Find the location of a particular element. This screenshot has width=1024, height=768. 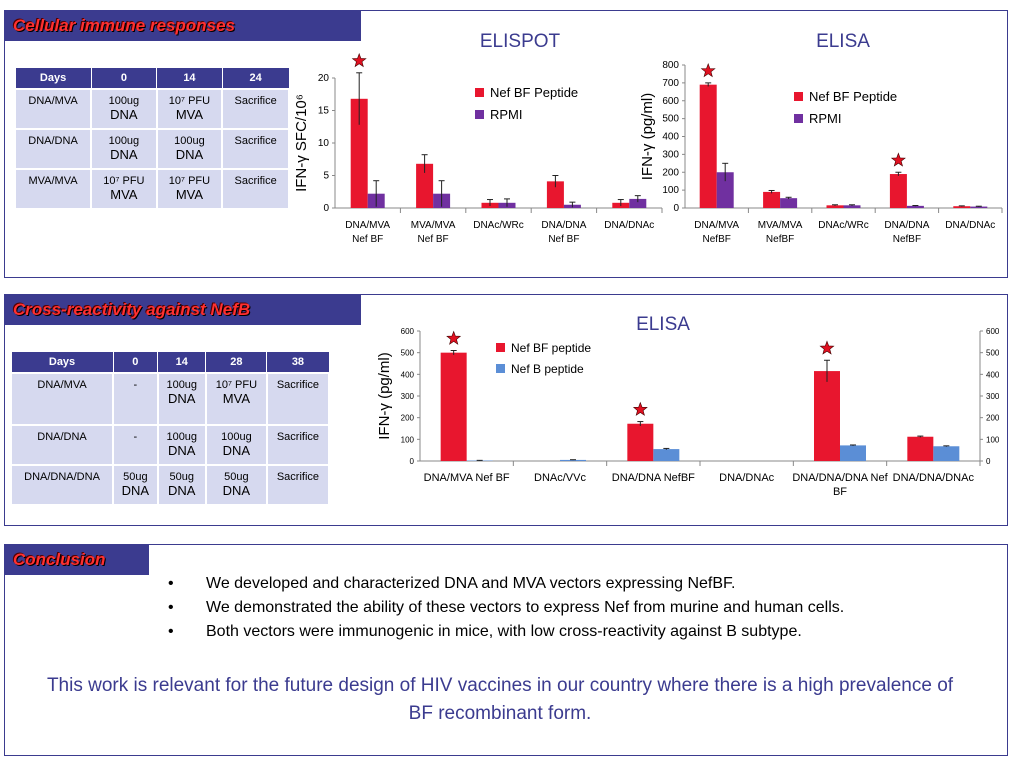

legend-label: Nef B peptide is located at coordinates (547, 369).